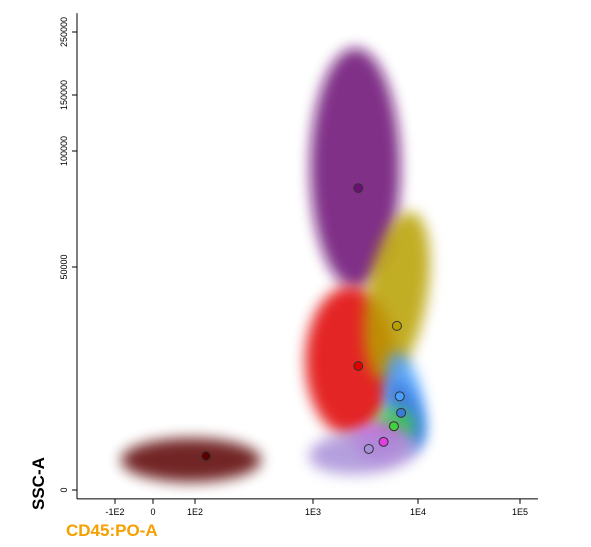 The image size is (591, 547). Describe the element at coordinates (112, 530) in the screenshot. I see `x-axis-title: CD45:PO-A` at that location.